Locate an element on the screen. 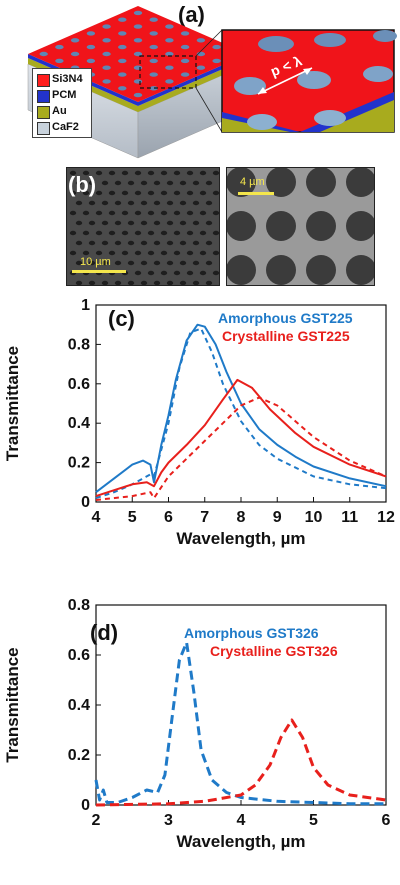  y-axis-label: Transmittance is located at coordinates (12, 403).